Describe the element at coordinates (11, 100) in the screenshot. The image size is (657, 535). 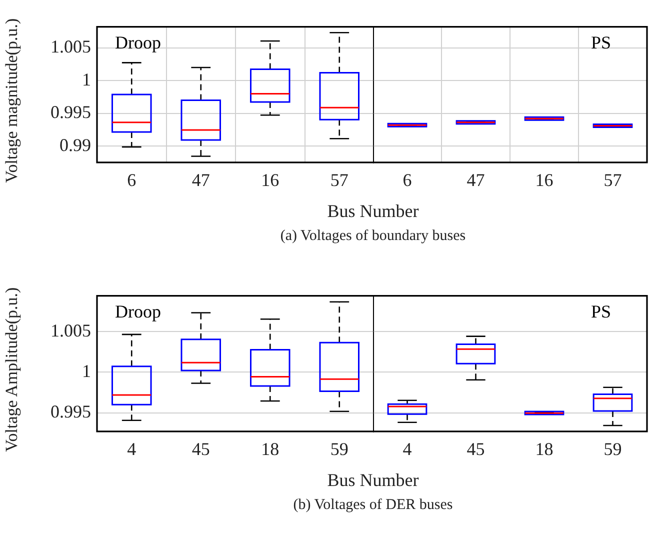
I see `y-axis-title: Voltage magnitude(p.u.)` at that location.